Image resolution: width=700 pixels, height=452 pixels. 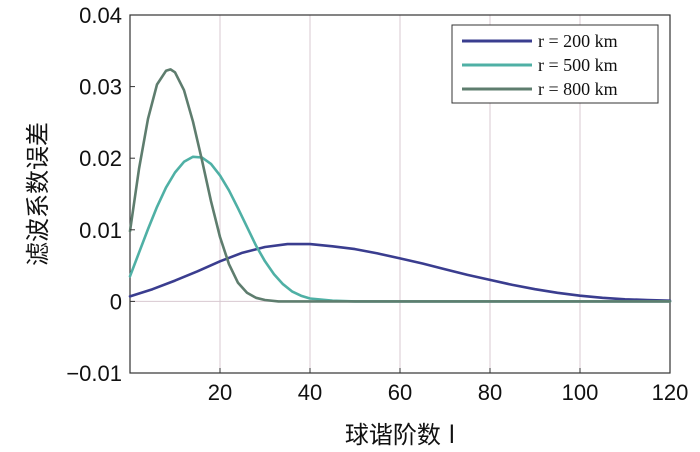 I want to click on y-axis: −0.01 0 0.01 0.02 0.03 0.04, so click(x=100, y=194).